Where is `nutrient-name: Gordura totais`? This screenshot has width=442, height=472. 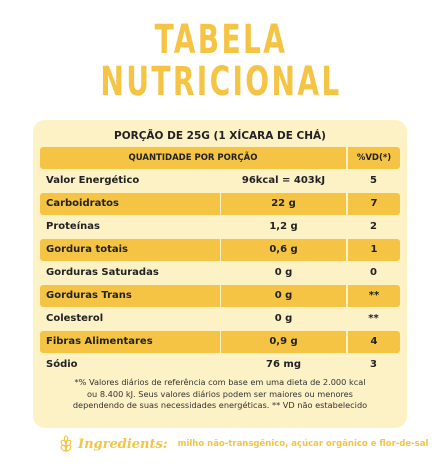
nutrient-name: Gordura totais is located at coordinates (130, 250).